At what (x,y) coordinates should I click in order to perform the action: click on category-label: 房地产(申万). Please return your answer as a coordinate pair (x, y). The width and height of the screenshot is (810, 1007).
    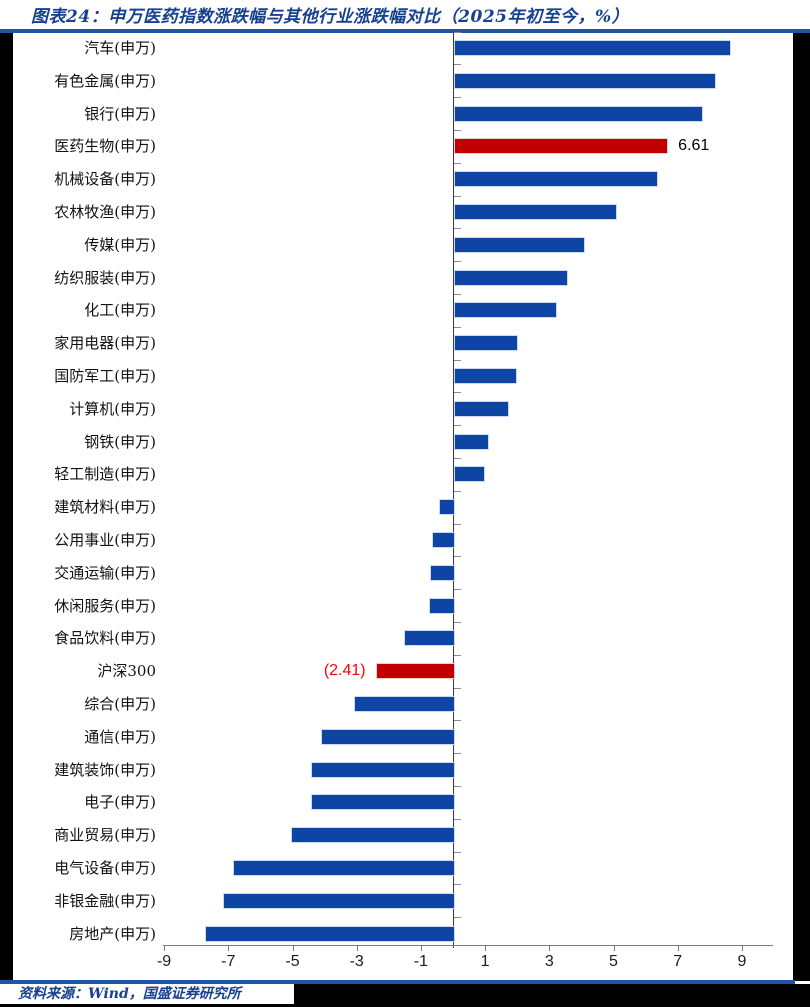
    Looking at the image, I should click on (112, 933).